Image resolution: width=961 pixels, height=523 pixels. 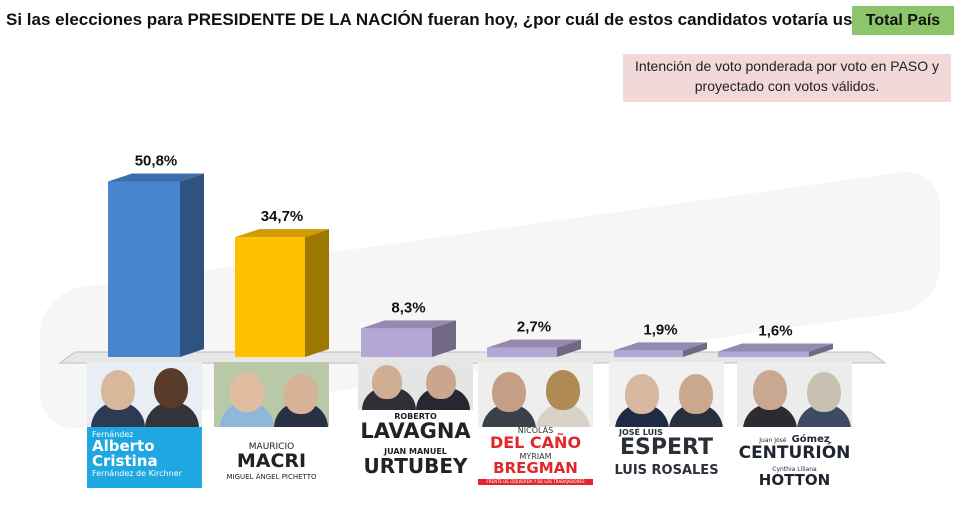 I want to click on candidate-first-name: NICOLÁS, so click(x=535, y=430).